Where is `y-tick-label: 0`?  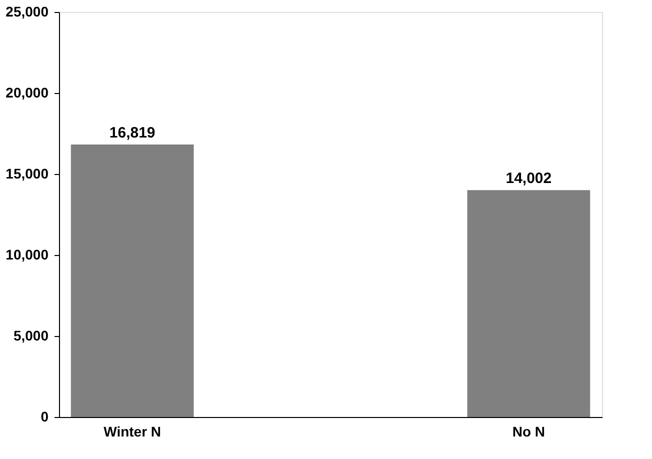 y-tick-label: 0 is located at coordinates (44, 416).